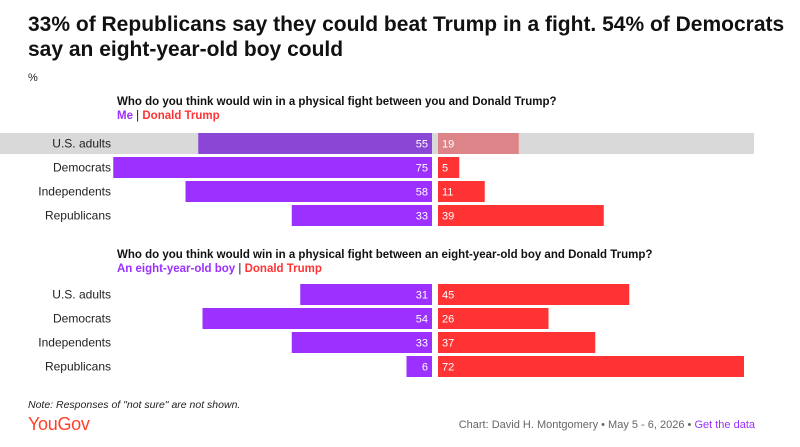 The width and height of the screenshot is (800, 447). I want to click on bar-left-p2-independents, so click(361, 342).